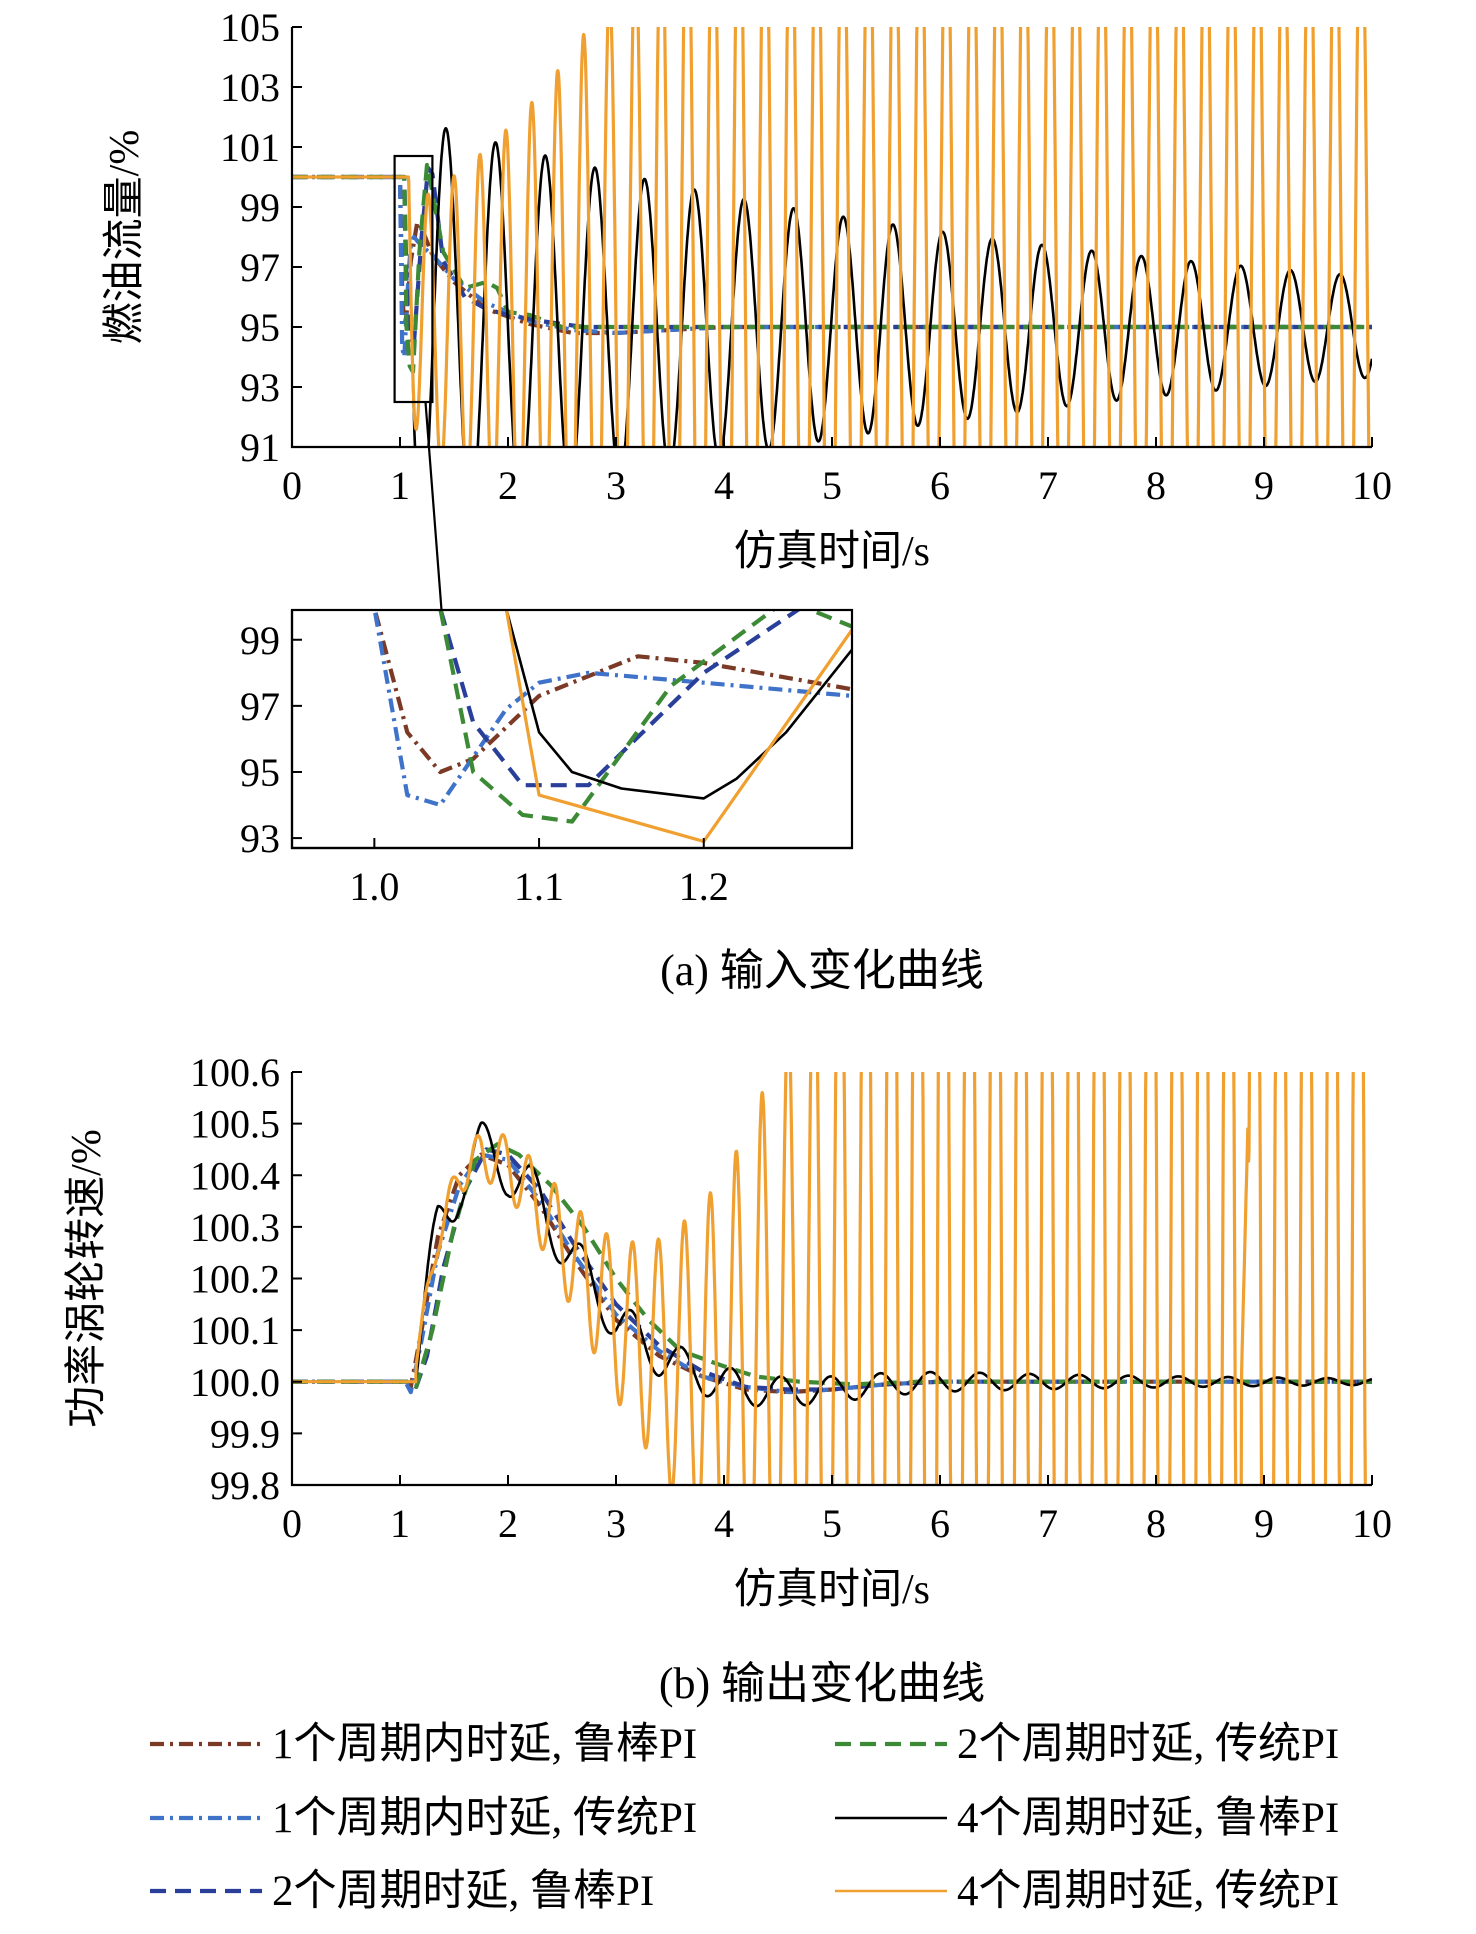  I want to click on y-tick-label: 100.0, so click(235, 1382).